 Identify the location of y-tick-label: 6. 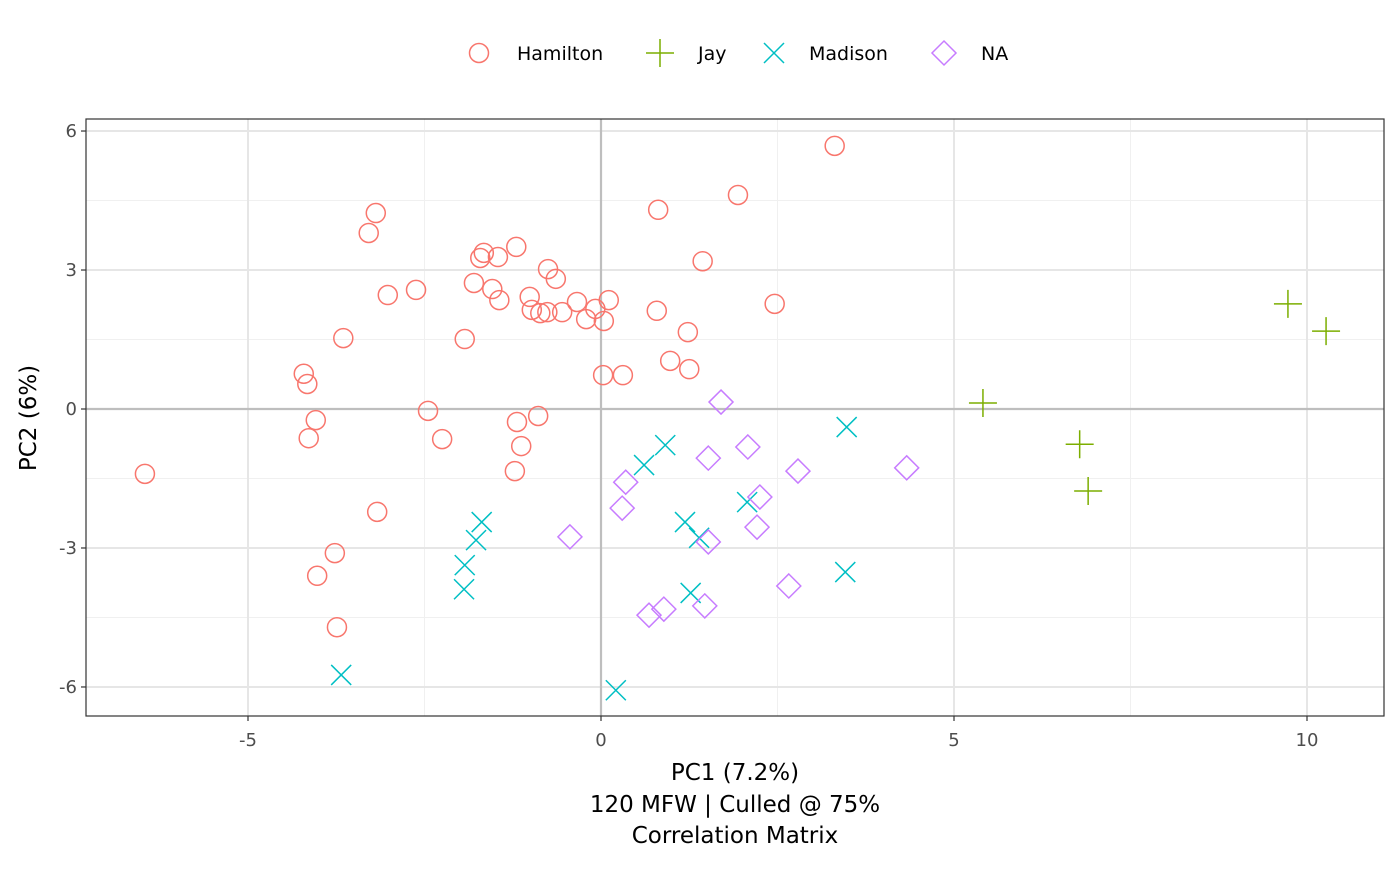
(71, 131).